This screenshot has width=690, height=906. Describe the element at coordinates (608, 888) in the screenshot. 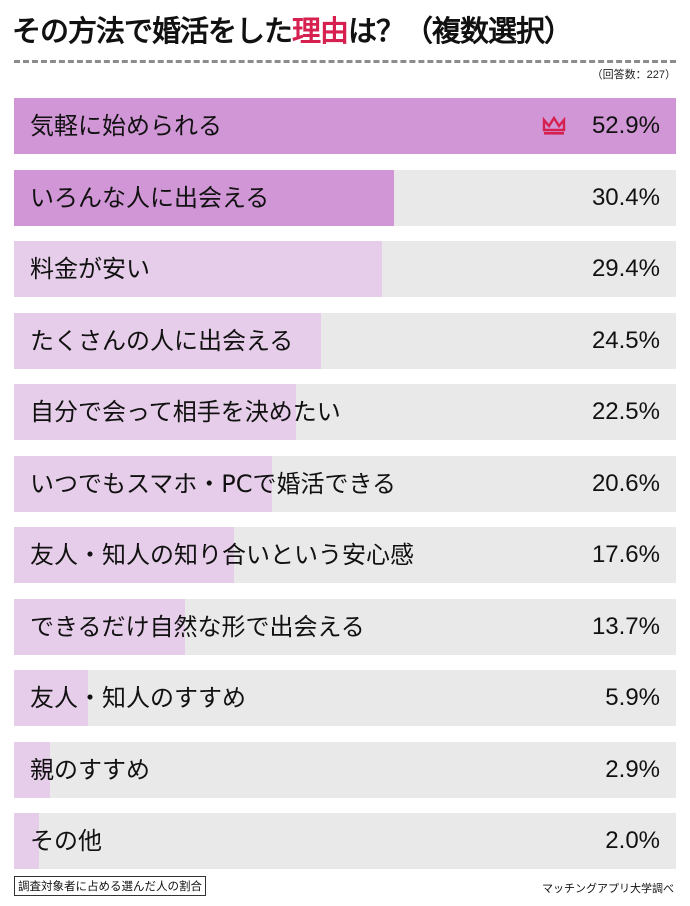

I see `source-credit: マッチングアプリ大学調べ` at that location.